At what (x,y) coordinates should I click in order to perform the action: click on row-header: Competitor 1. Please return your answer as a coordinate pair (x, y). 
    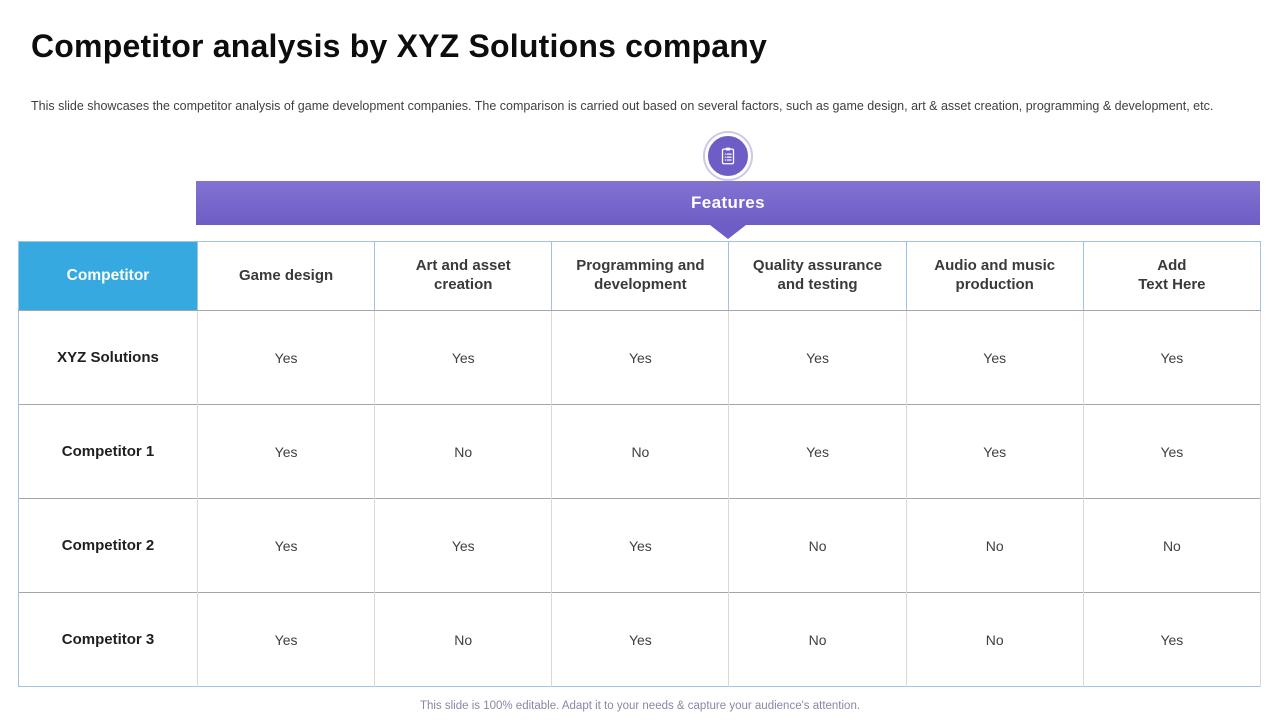
    Looking at the image, I should click on (108, 451).